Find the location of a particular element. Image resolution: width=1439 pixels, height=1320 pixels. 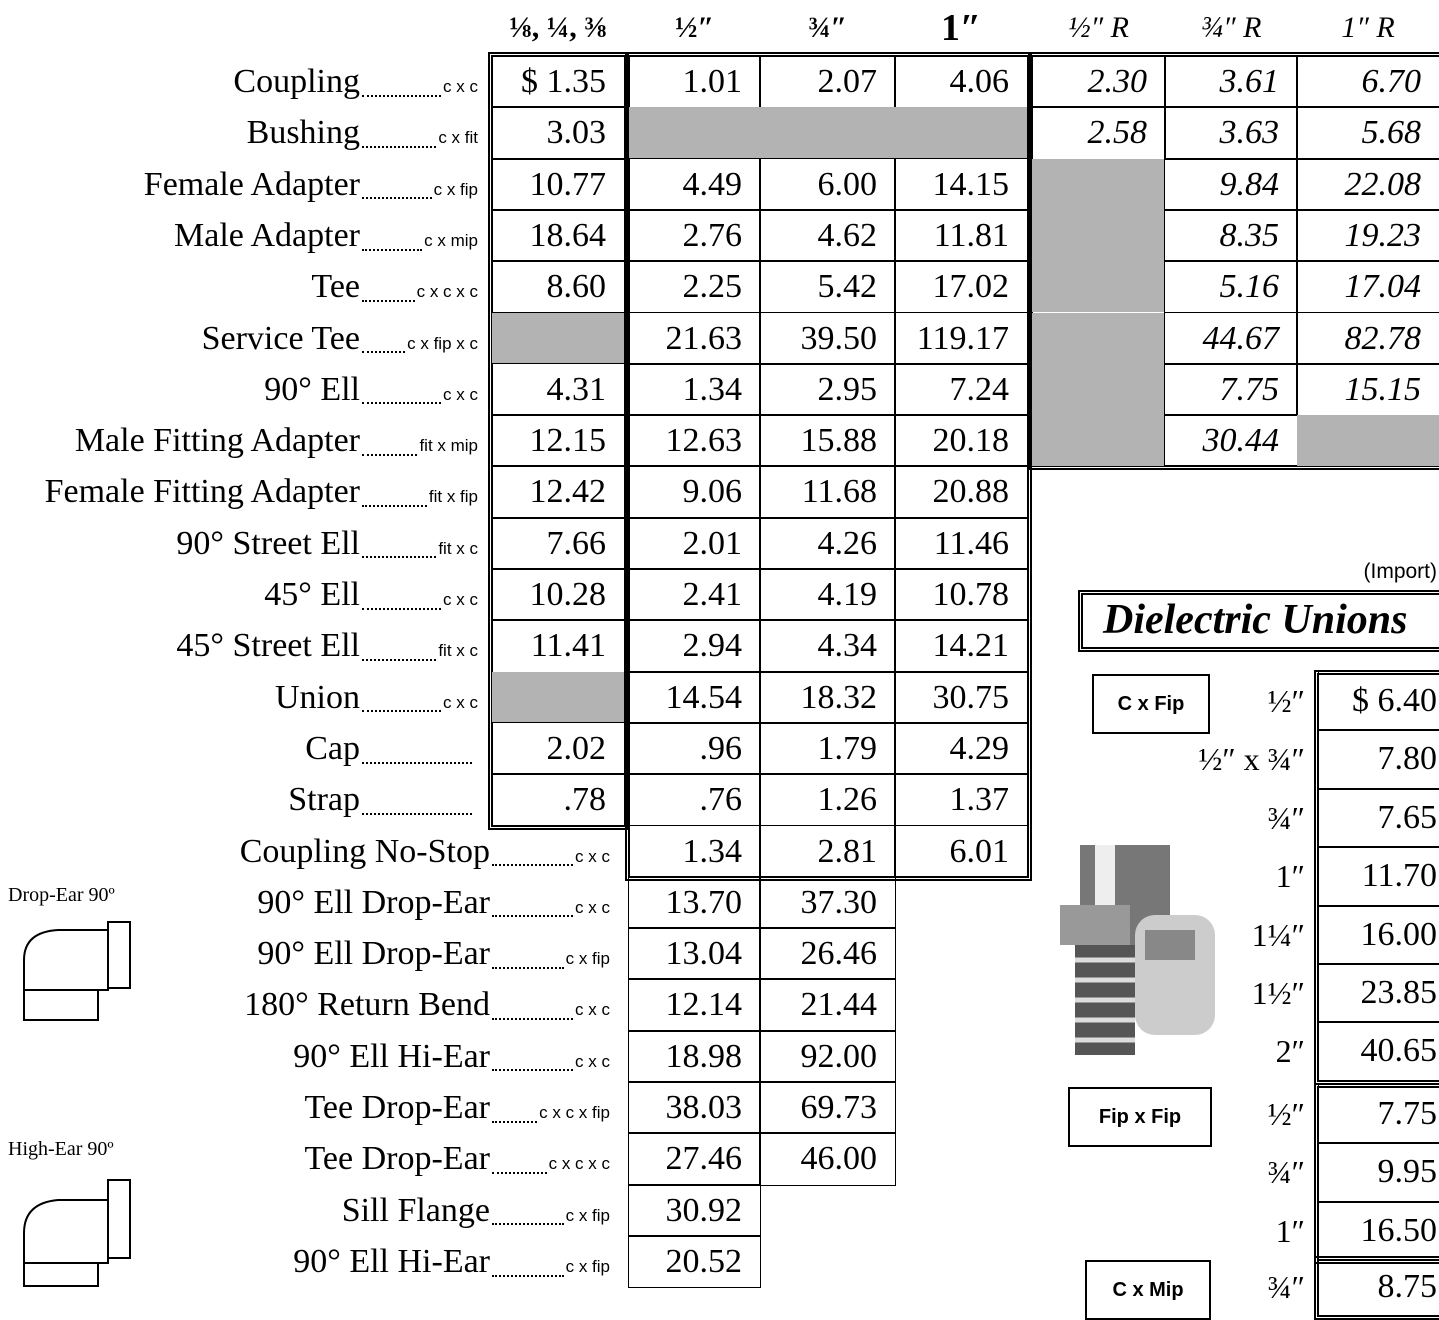

price-cell: 12.63 is located at coordinates (694, 440).